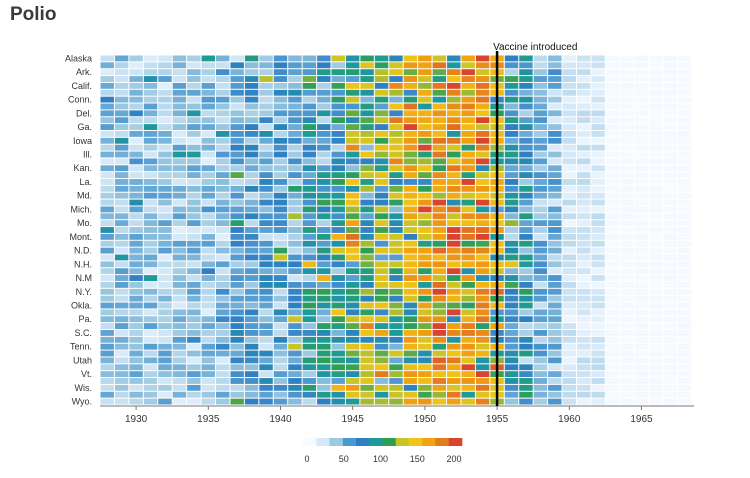  Describe the element at coordinates (81, 86) in the screenshot. I see `state-label: Calif.` at that location.